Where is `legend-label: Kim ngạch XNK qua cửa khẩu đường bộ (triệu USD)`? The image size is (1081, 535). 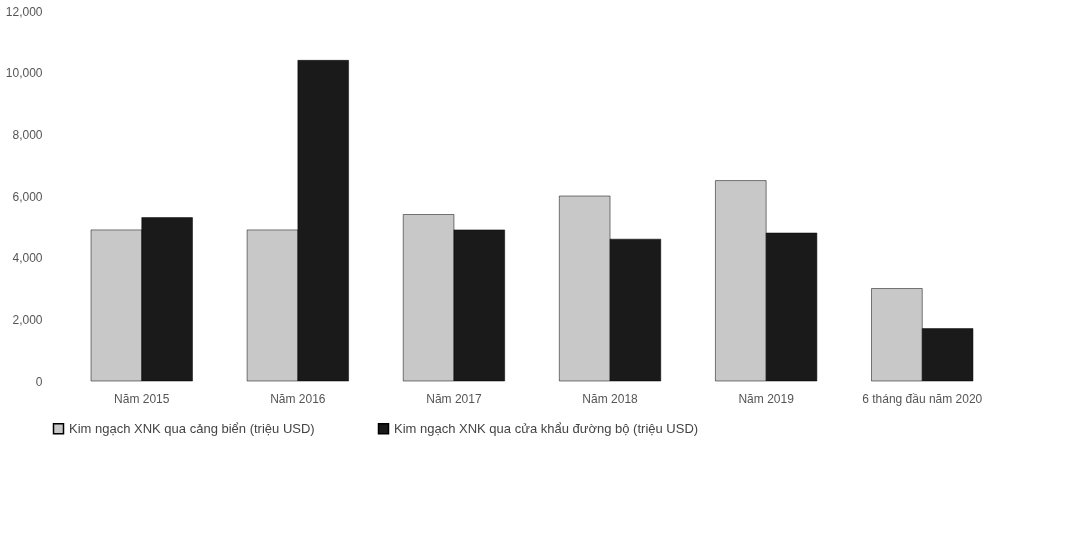 legend-label: Kim ngạch XNK qua cửa khẩu đường bộ (triệu USD) is located at coordinates (546, 428).